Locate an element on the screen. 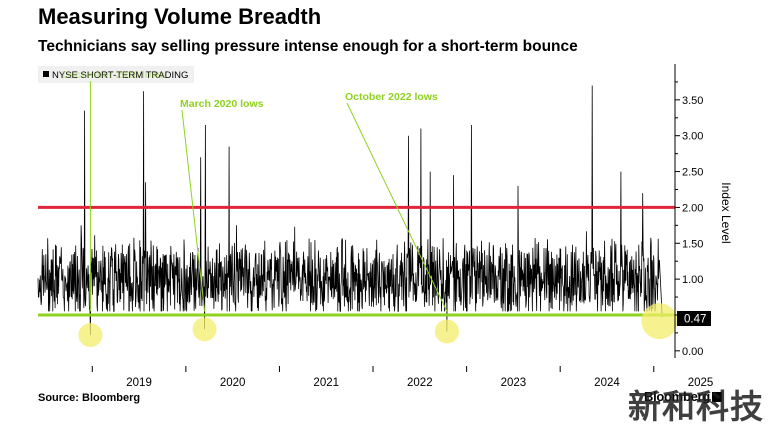  legend-box is located at coordinates (116, 74).